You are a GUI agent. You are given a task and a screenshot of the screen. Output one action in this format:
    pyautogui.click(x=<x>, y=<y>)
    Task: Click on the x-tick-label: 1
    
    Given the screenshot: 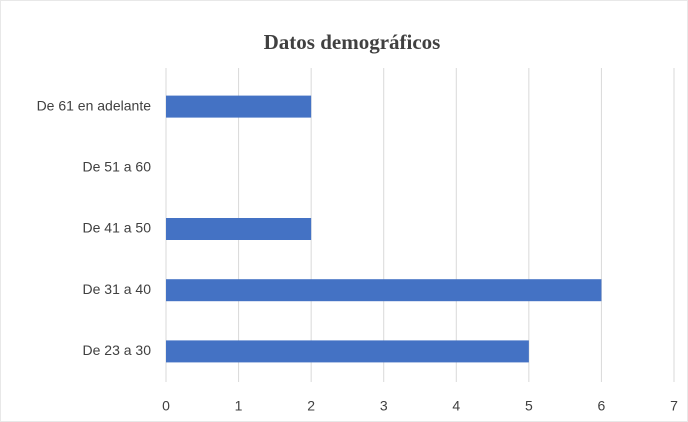 What is the action you would take?
    pyautogui.click(x=239, y=406)
    